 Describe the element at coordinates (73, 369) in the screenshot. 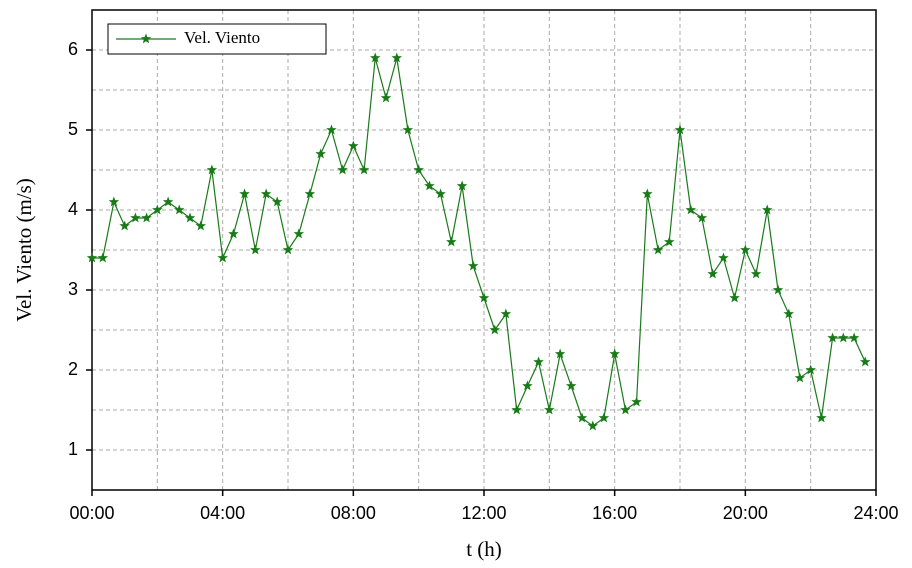

I see `y-tick-label: 2` at that location.